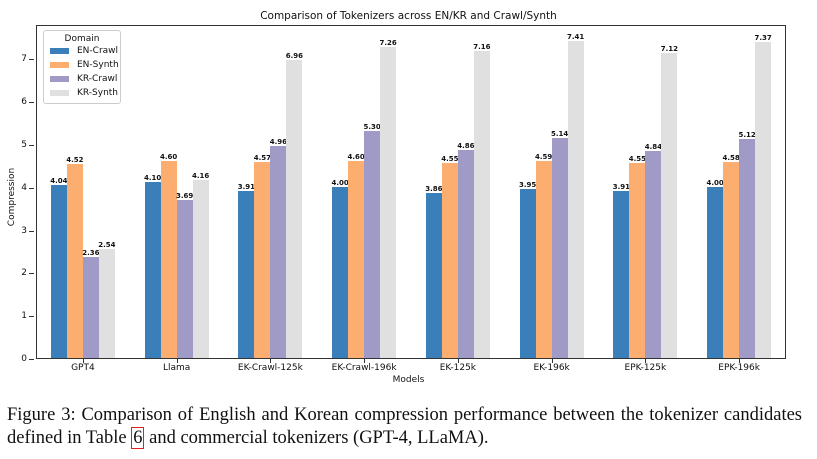 The image size is (817, 459). What do you see at coordinates (24, 316) in the screenshot?
I see `y-tick-label: 1` at bounding box center [24, 316].